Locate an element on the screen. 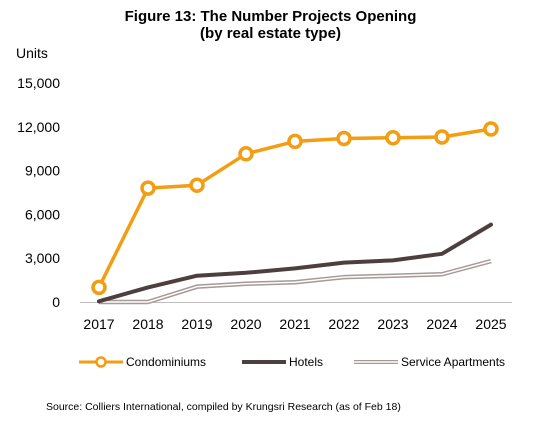  y-axis-ticks: 0 3,000 6,000 9,000 12,000 15,000 is located at coordinates (38, 192).